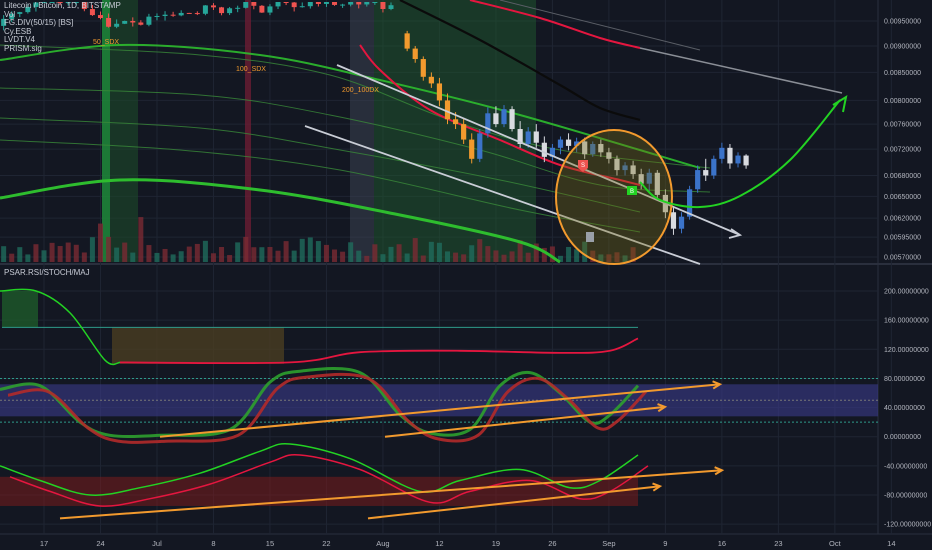 This screenshot has width=932, height=550. Describe the element at coordinates (270, 543) in the screenshot. I see `x-tick-label: 15` at that location.